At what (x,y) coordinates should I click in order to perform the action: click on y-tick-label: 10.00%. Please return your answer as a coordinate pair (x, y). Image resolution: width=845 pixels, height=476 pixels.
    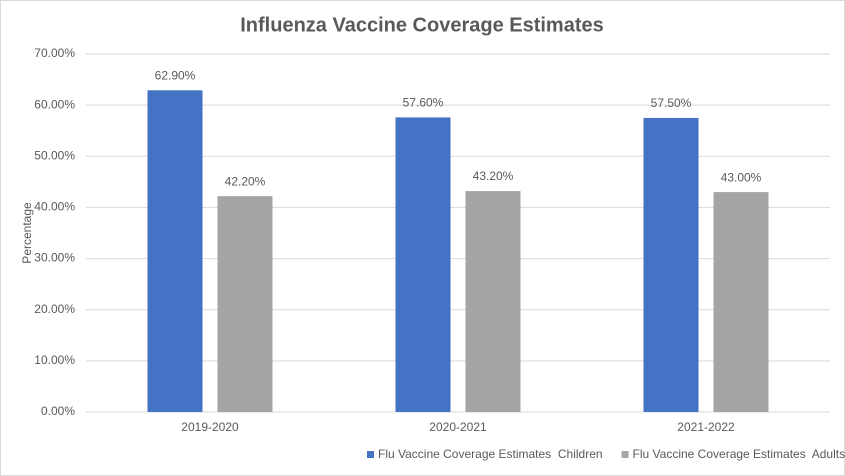
    Looking at the image, I should click on (54, 360).